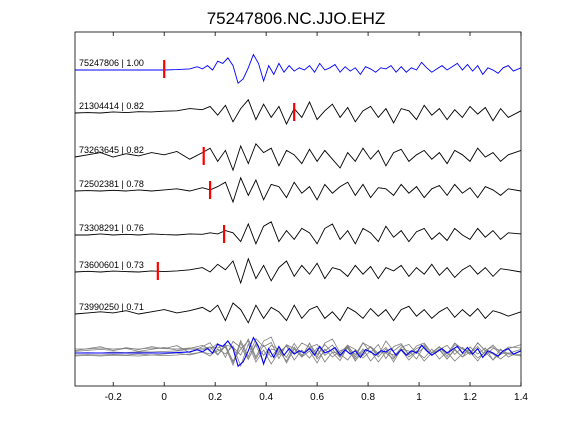 The width and height of the screenshot is (576, 432). I want to click on picks-layer, so click(226, 170).